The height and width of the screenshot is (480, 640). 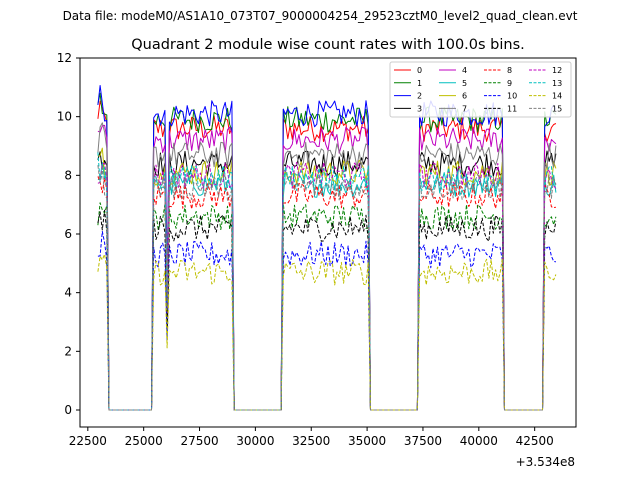 What do you see at coordinates (509, 83) in the screenshot?
I see `legend-label-9: 9` at bounding box center [509, 83].